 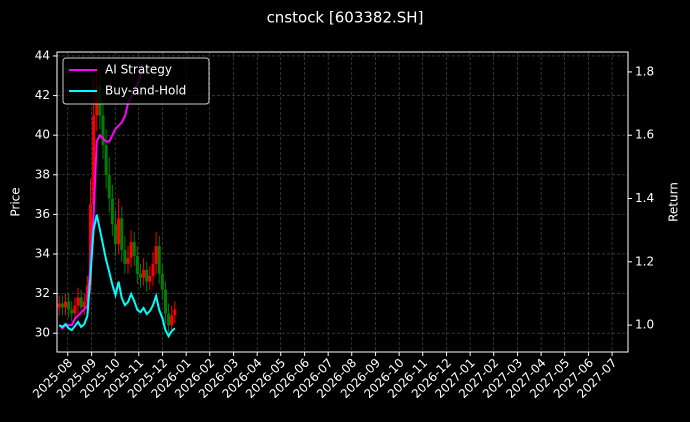 I want to click on y-tick-label: 40, so click(x=42, y=135).